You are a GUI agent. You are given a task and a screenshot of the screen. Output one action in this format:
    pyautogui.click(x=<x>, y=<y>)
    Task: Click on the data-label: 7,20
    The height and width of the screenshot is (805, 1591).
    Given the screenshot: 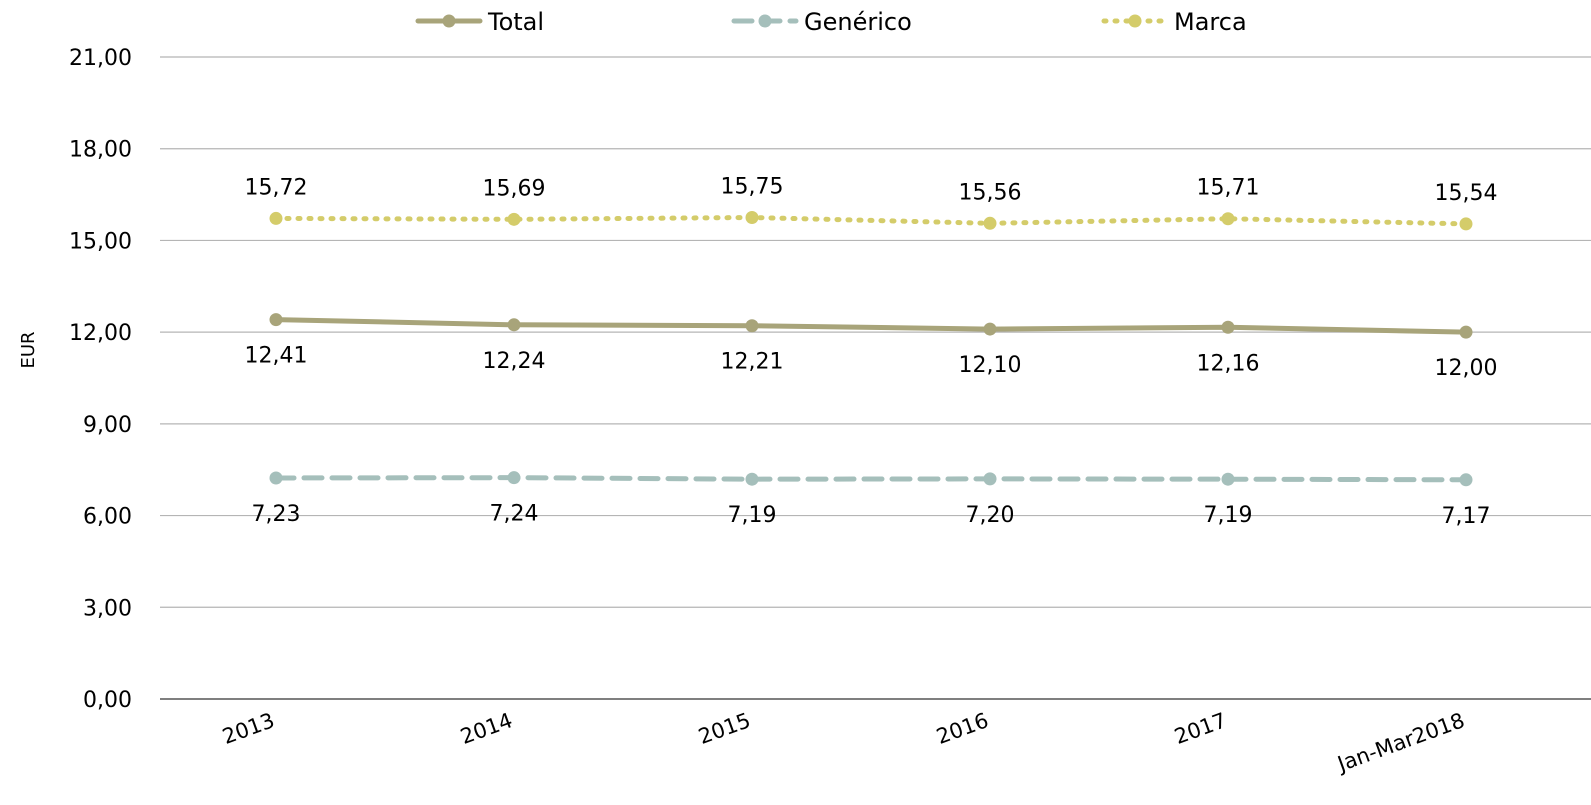 What is the action you would take?
    pyautogui.click(x=990, y=515)
    